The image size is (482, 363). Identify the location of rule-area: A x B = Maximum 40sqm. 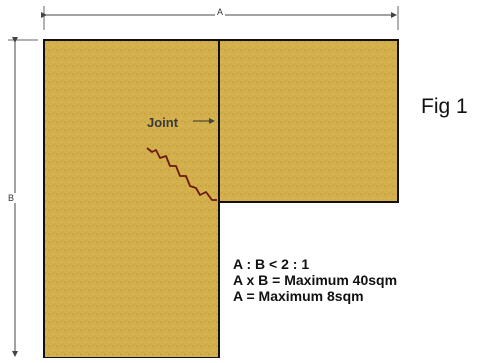
(315, 280).